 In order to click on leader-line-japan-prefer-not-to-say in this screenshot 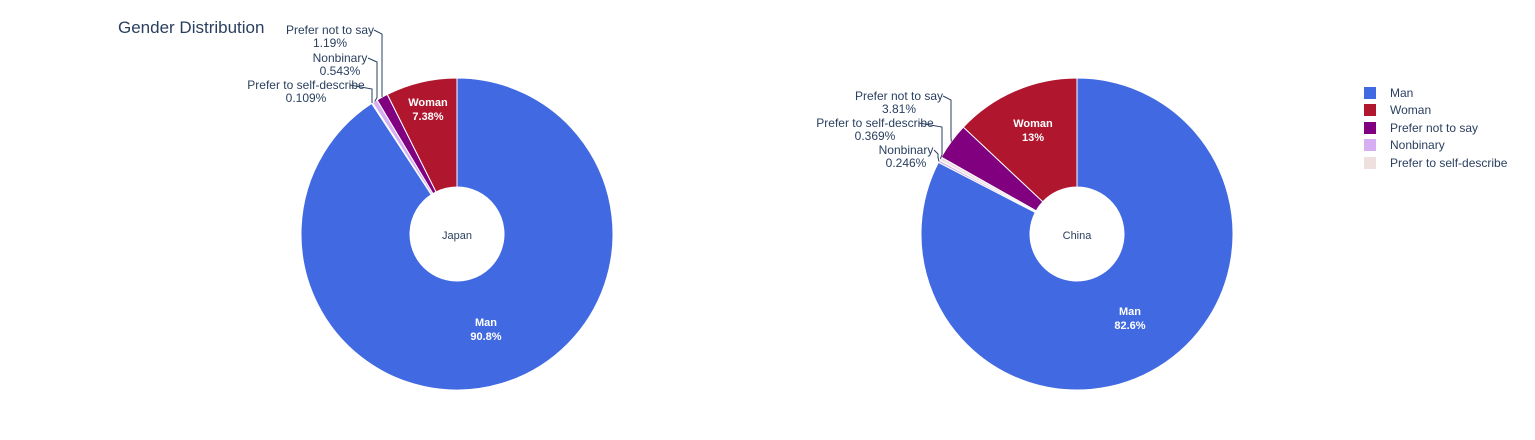, I will do `click(378, 63)`.